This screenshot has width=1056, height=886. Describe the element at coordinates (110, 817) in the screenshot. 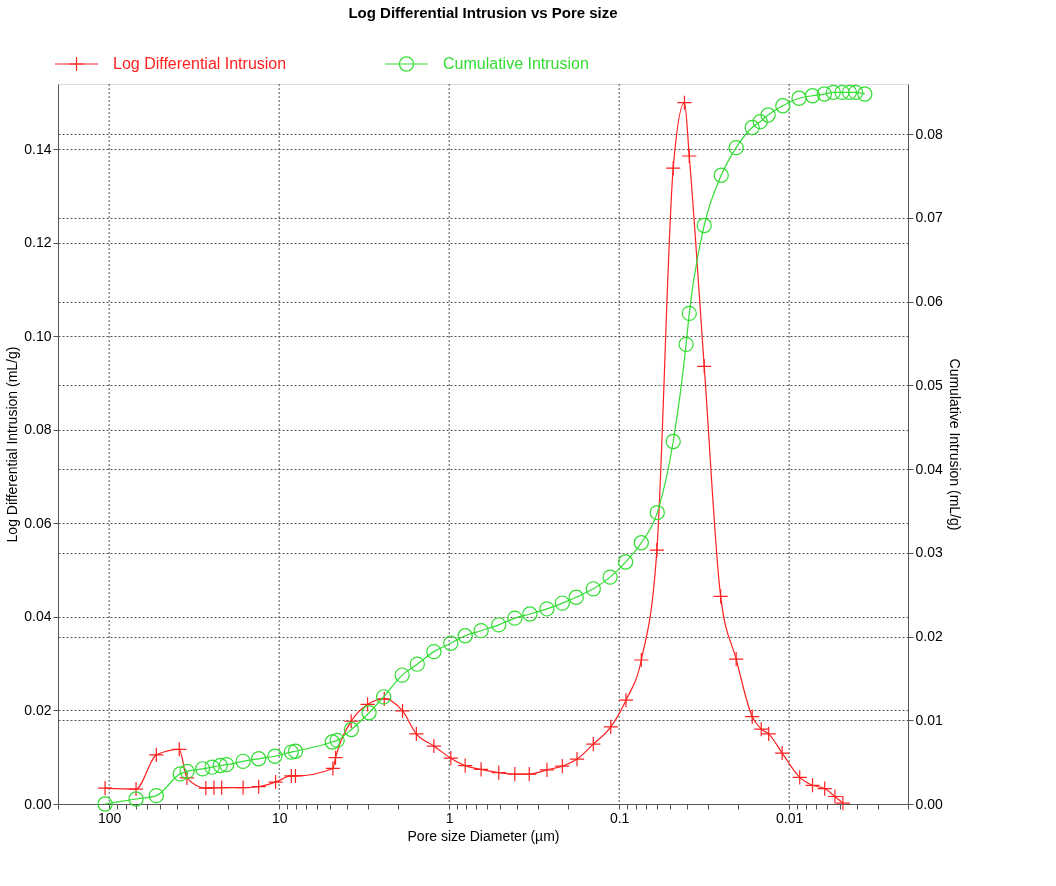

I see `x-tick-label: 100` at that location.